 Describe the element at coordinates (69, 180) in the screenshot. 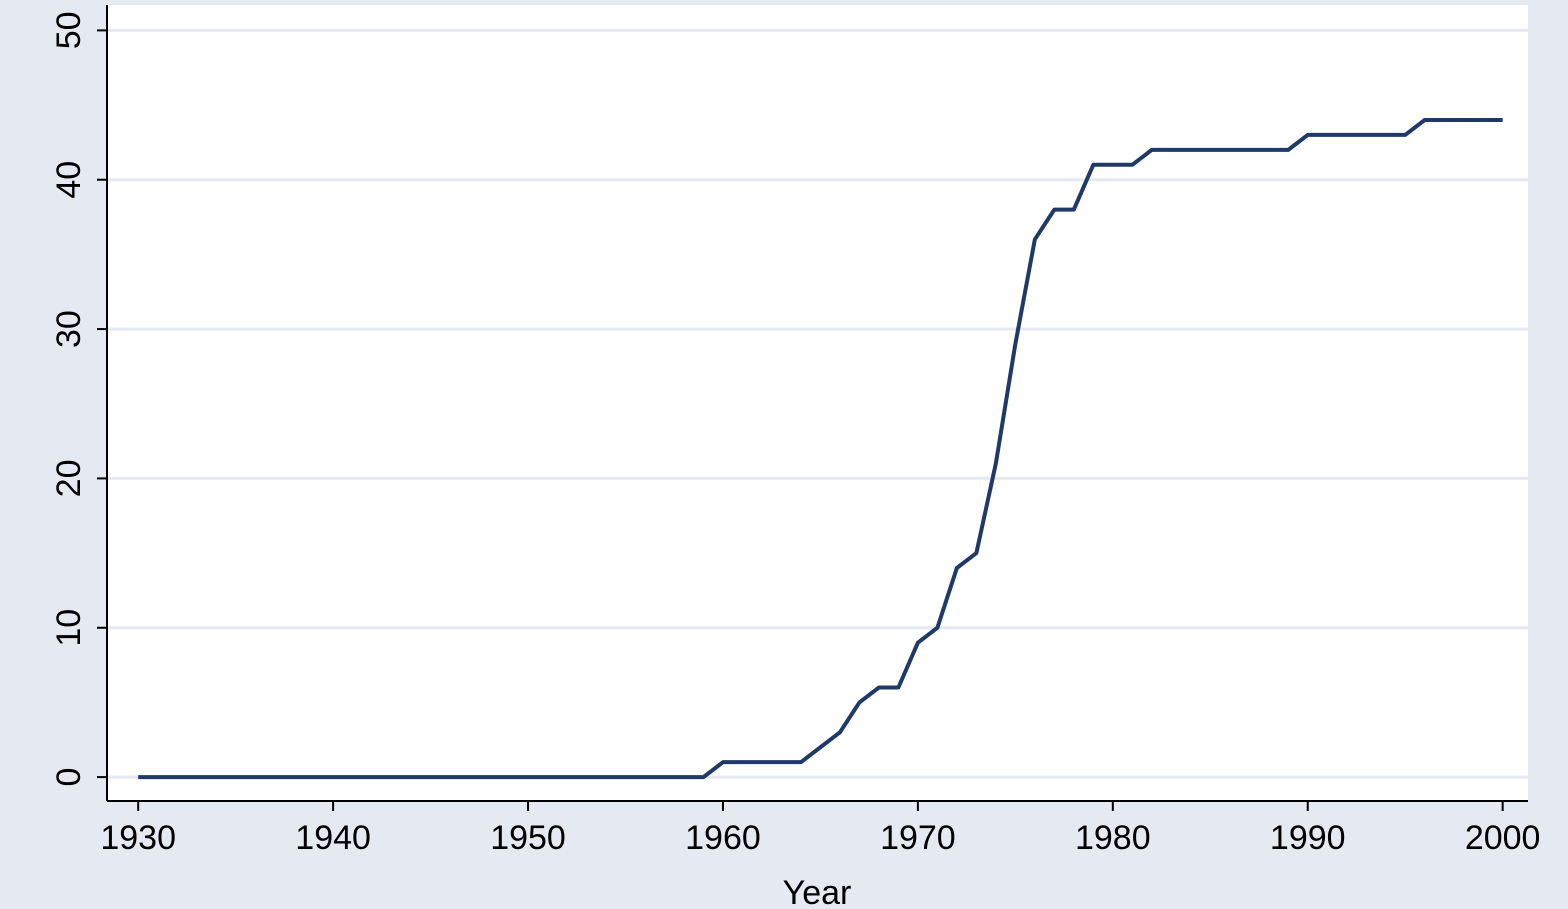

I see `y-tick-label: 40` at that location.